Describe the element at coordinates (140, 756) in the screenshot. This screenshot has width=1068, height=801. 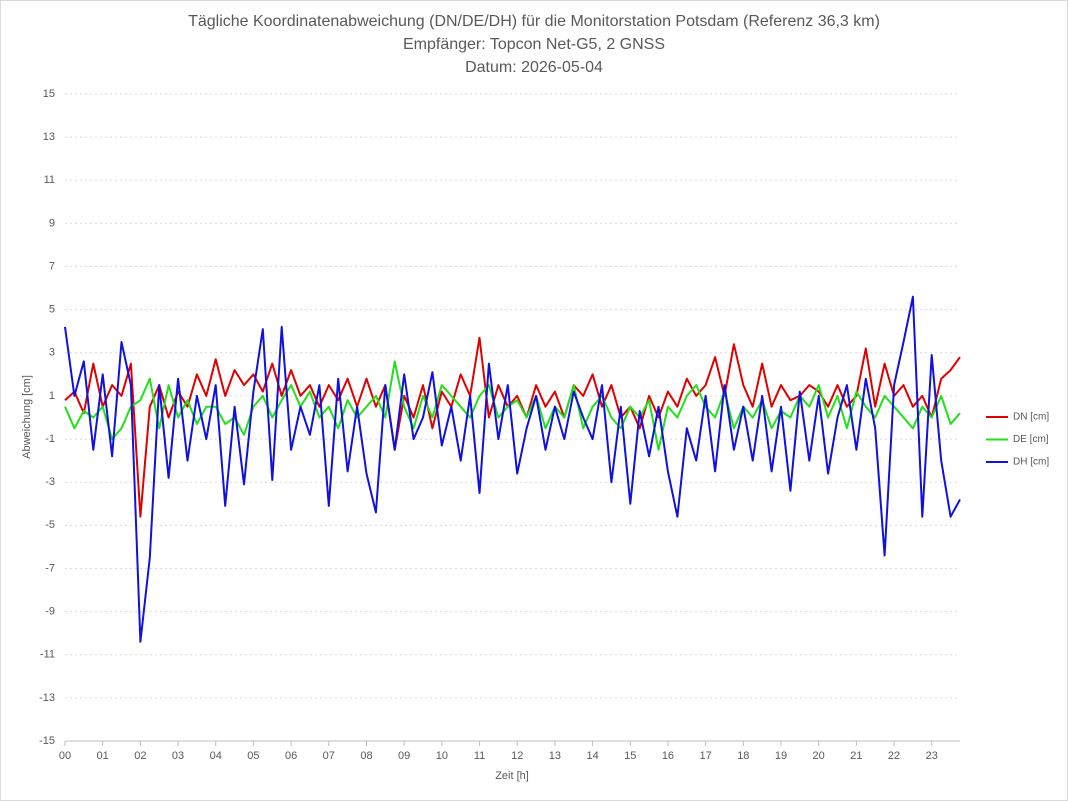
I see `x-tick-label: 02` at that location.